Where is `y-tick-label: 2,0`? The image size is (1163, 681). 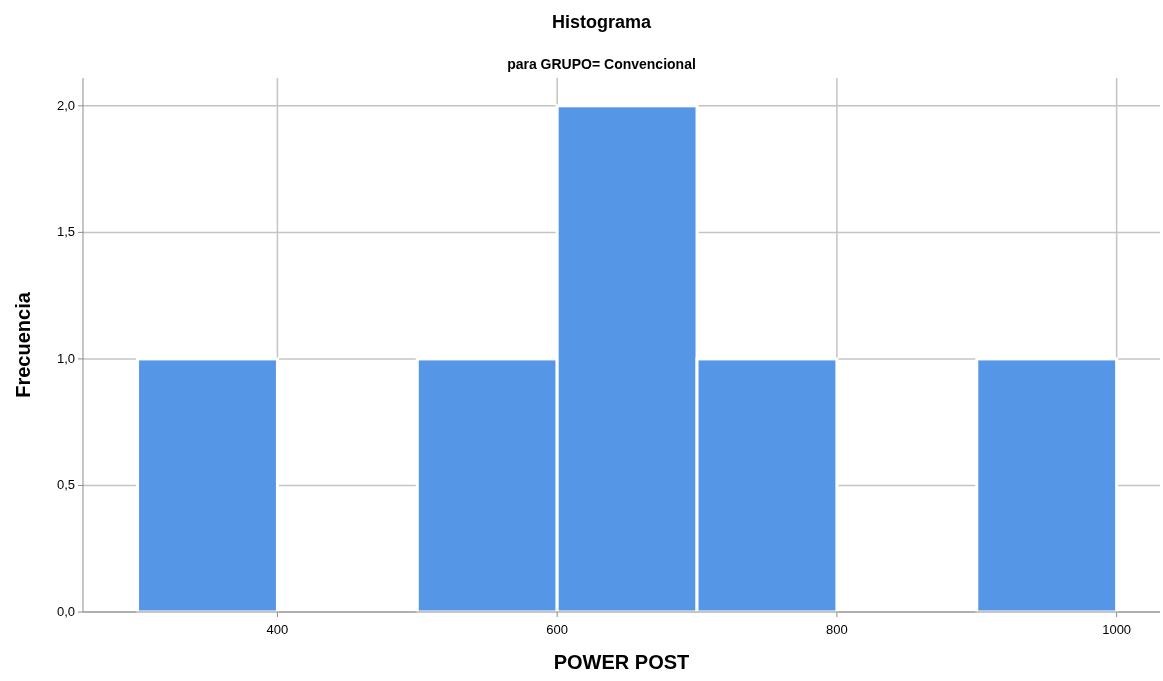 y-tick-label: 2,0 is located at coordinates (65, 105).